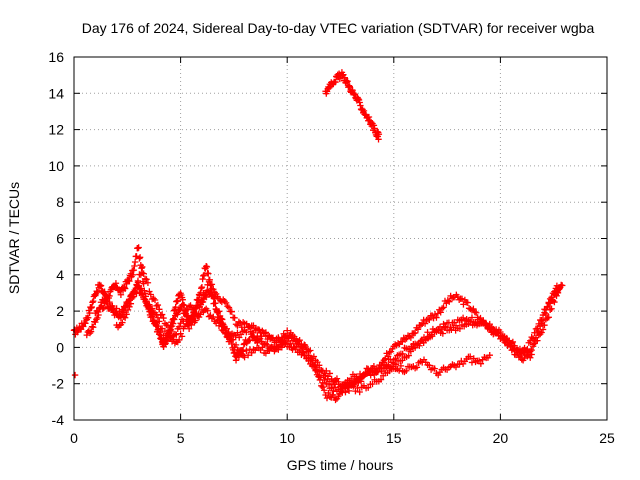 Image resolution: width=640 pixels, height=480 pixels. I want to click on y-tick-label: 8, so click(60, 202).